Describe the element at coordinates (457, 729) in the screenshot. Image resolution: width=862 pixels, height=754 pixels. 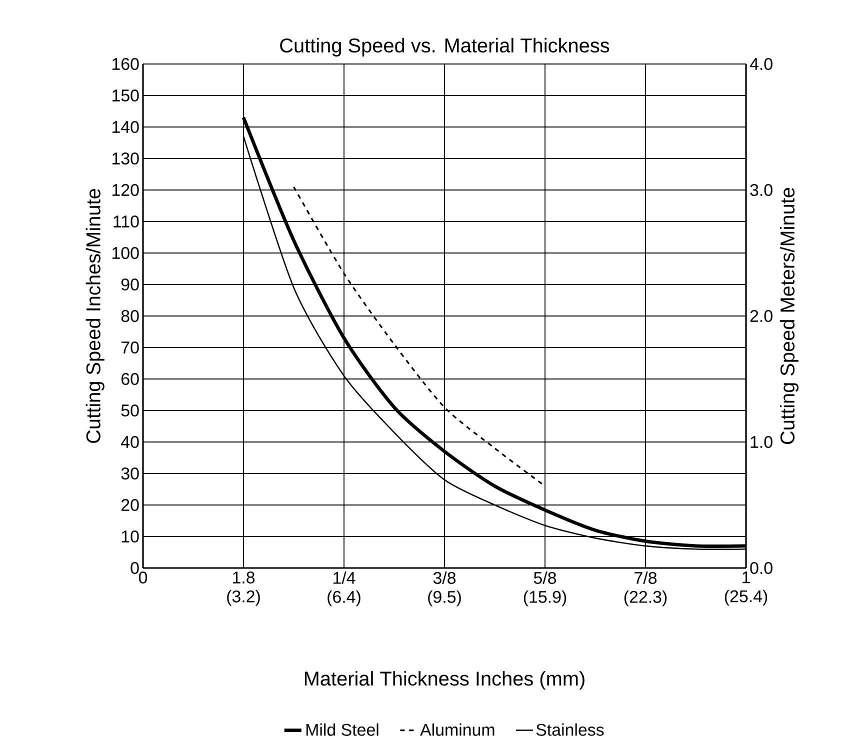
I see `legend-label: Aluminum` at that location.